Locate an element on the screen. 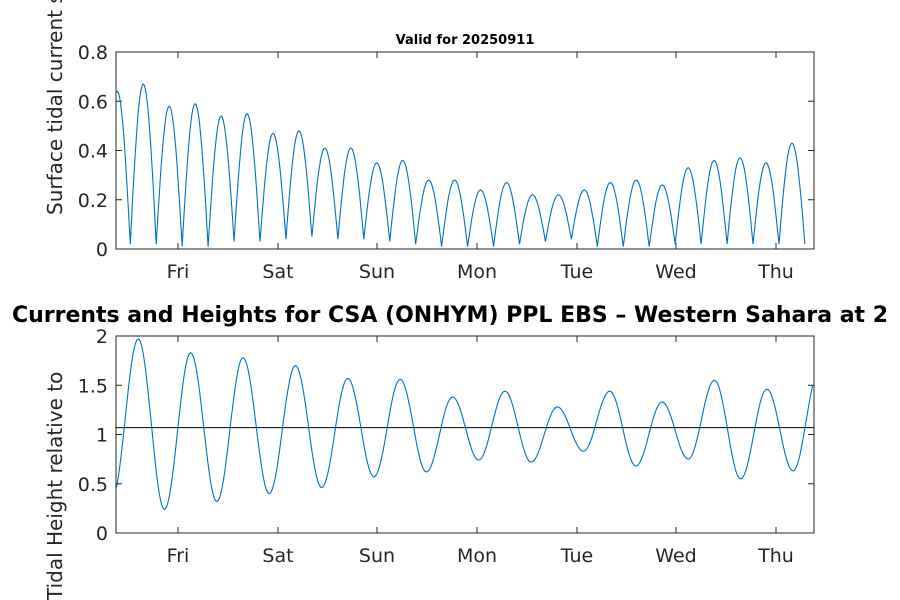 This screenshot has height=600, width=900. current-speed-ylabel: Surface tidal current speed, kn is located at coordinates (55, 107).